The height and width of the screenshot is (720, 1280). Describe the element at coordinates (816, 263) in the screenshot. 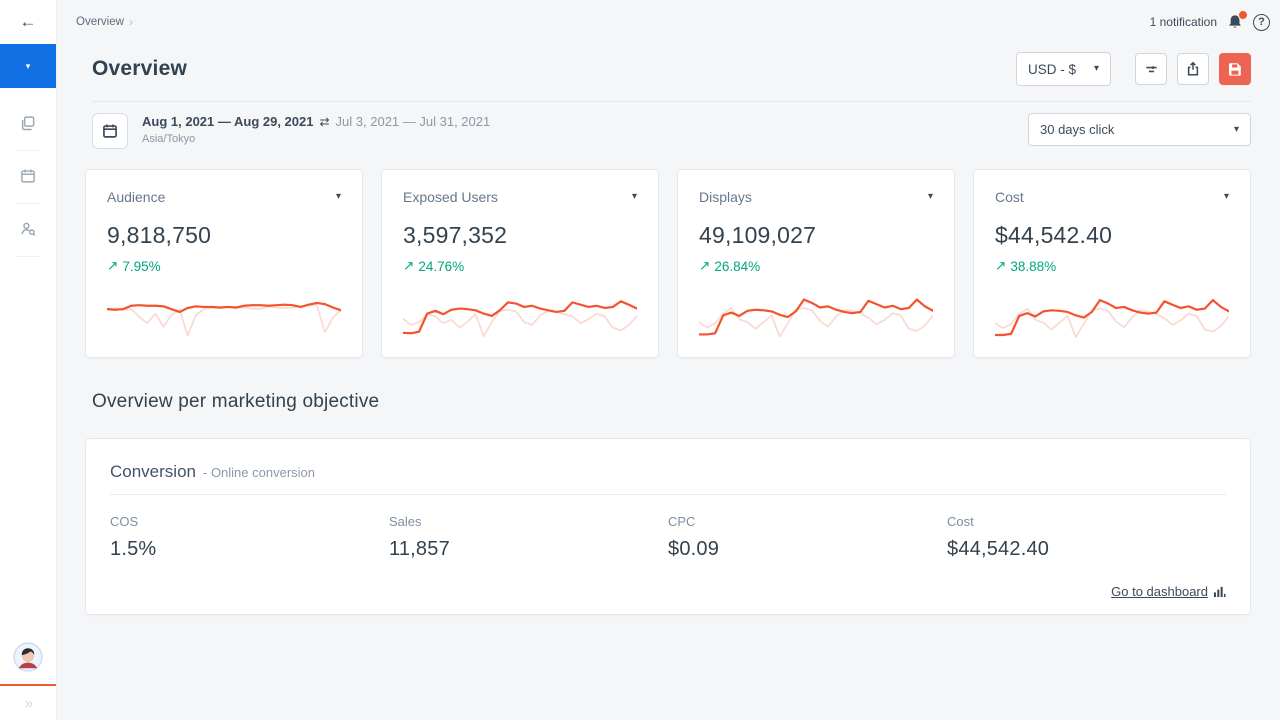

I see `metric-card-displays: Displays ▾ 49,109,027 ↗ 26.84%` at that location.